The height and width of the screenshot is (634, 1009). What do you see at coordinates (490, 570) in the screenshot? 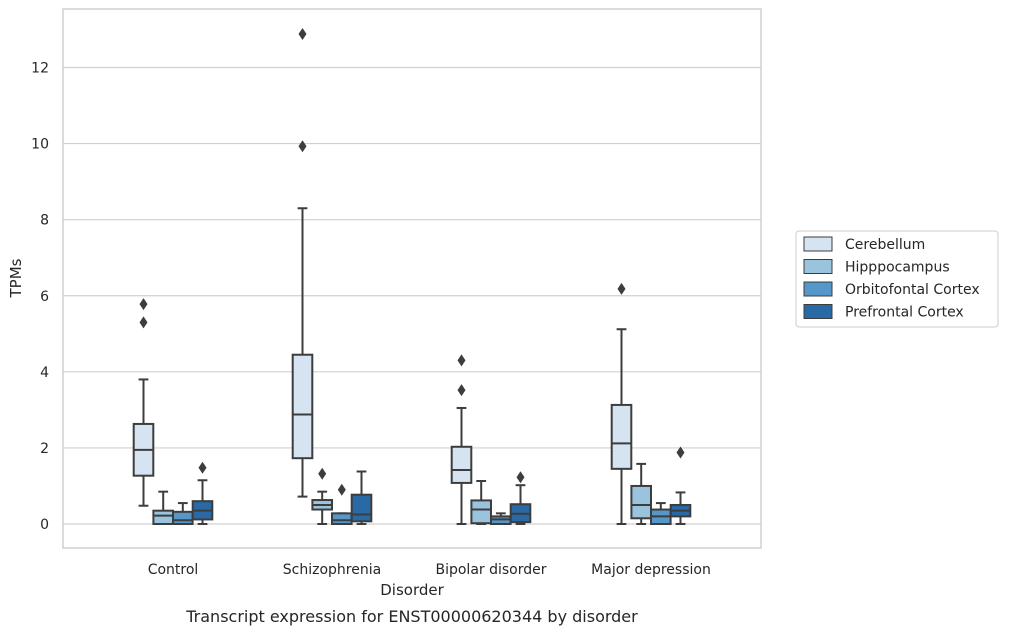
I see `x-tick-label: Bipolar disorder` at bounding box center [490, 570].